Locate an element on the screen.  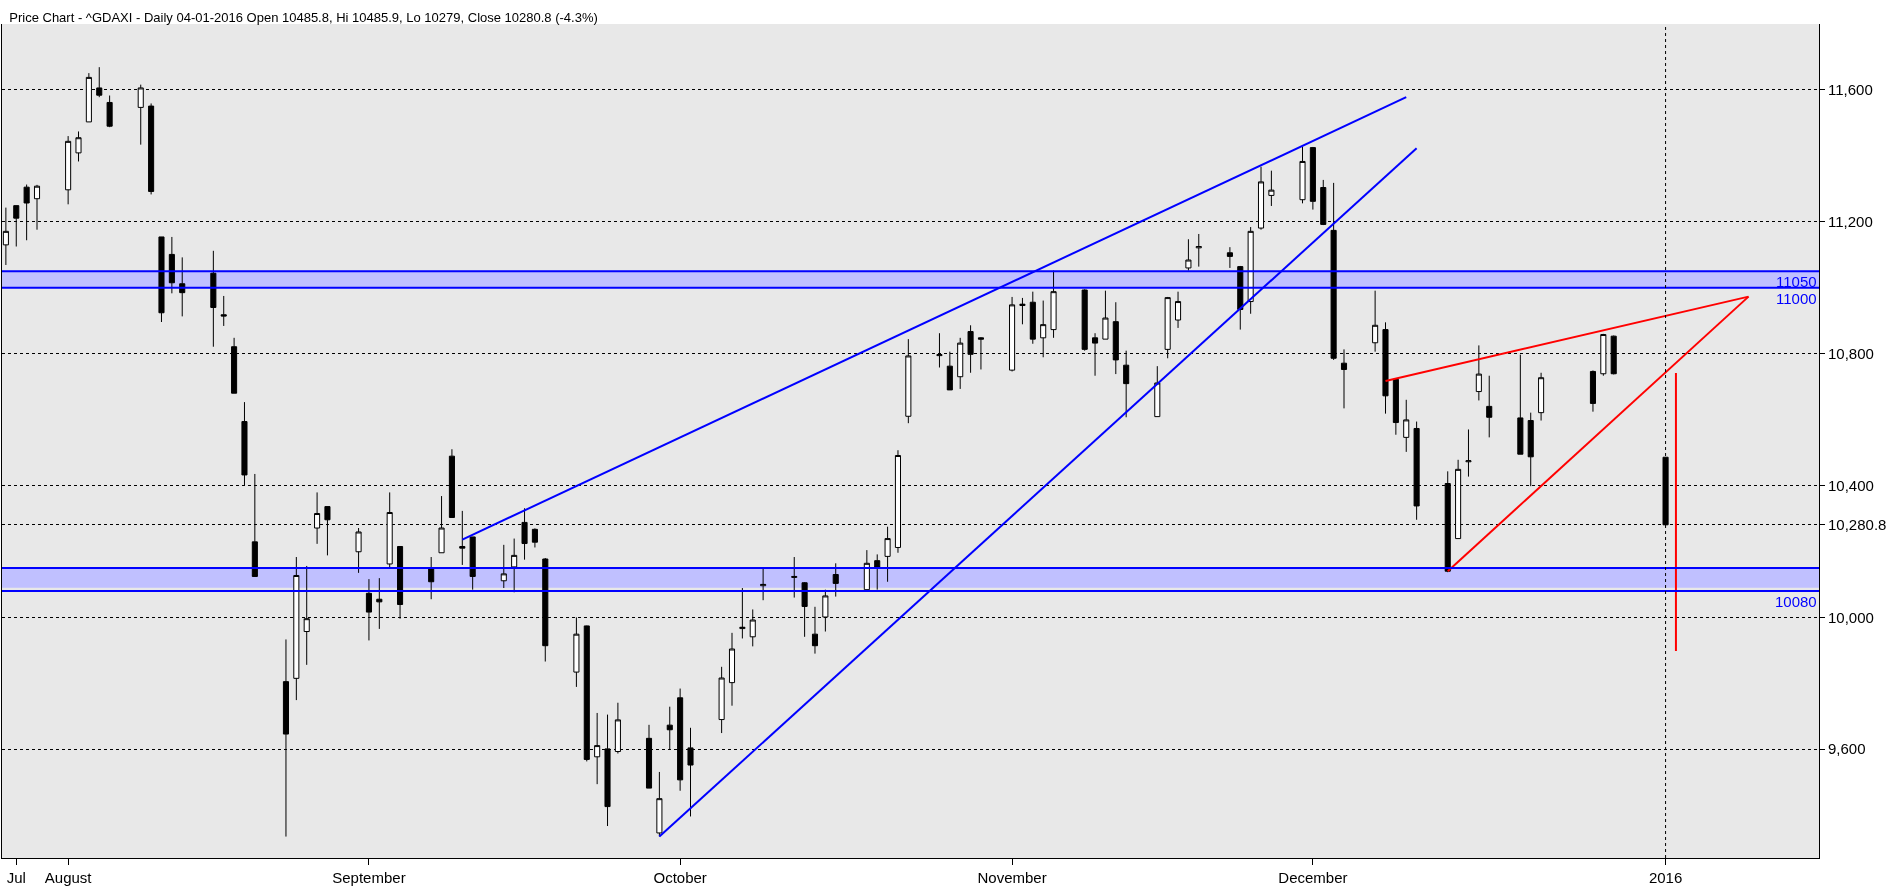
x-tick-label: December is located at coordinates (1313, 877).